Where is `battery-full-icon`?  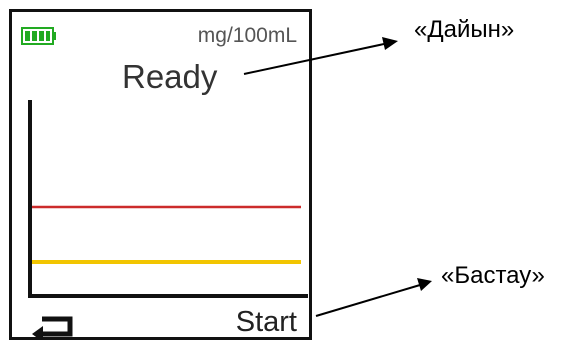
battery-full-icon is located at coordinates (38, 36).